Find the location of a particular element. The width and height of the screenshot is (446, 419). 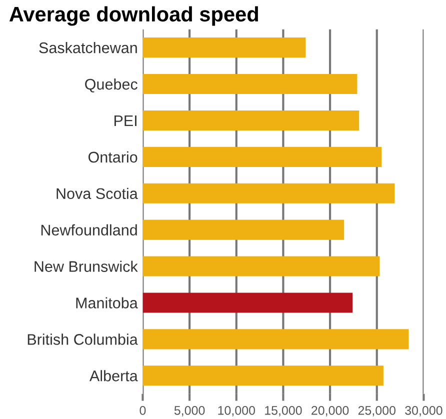

chart-title: Average download speed is located at coordinates (133, 16).